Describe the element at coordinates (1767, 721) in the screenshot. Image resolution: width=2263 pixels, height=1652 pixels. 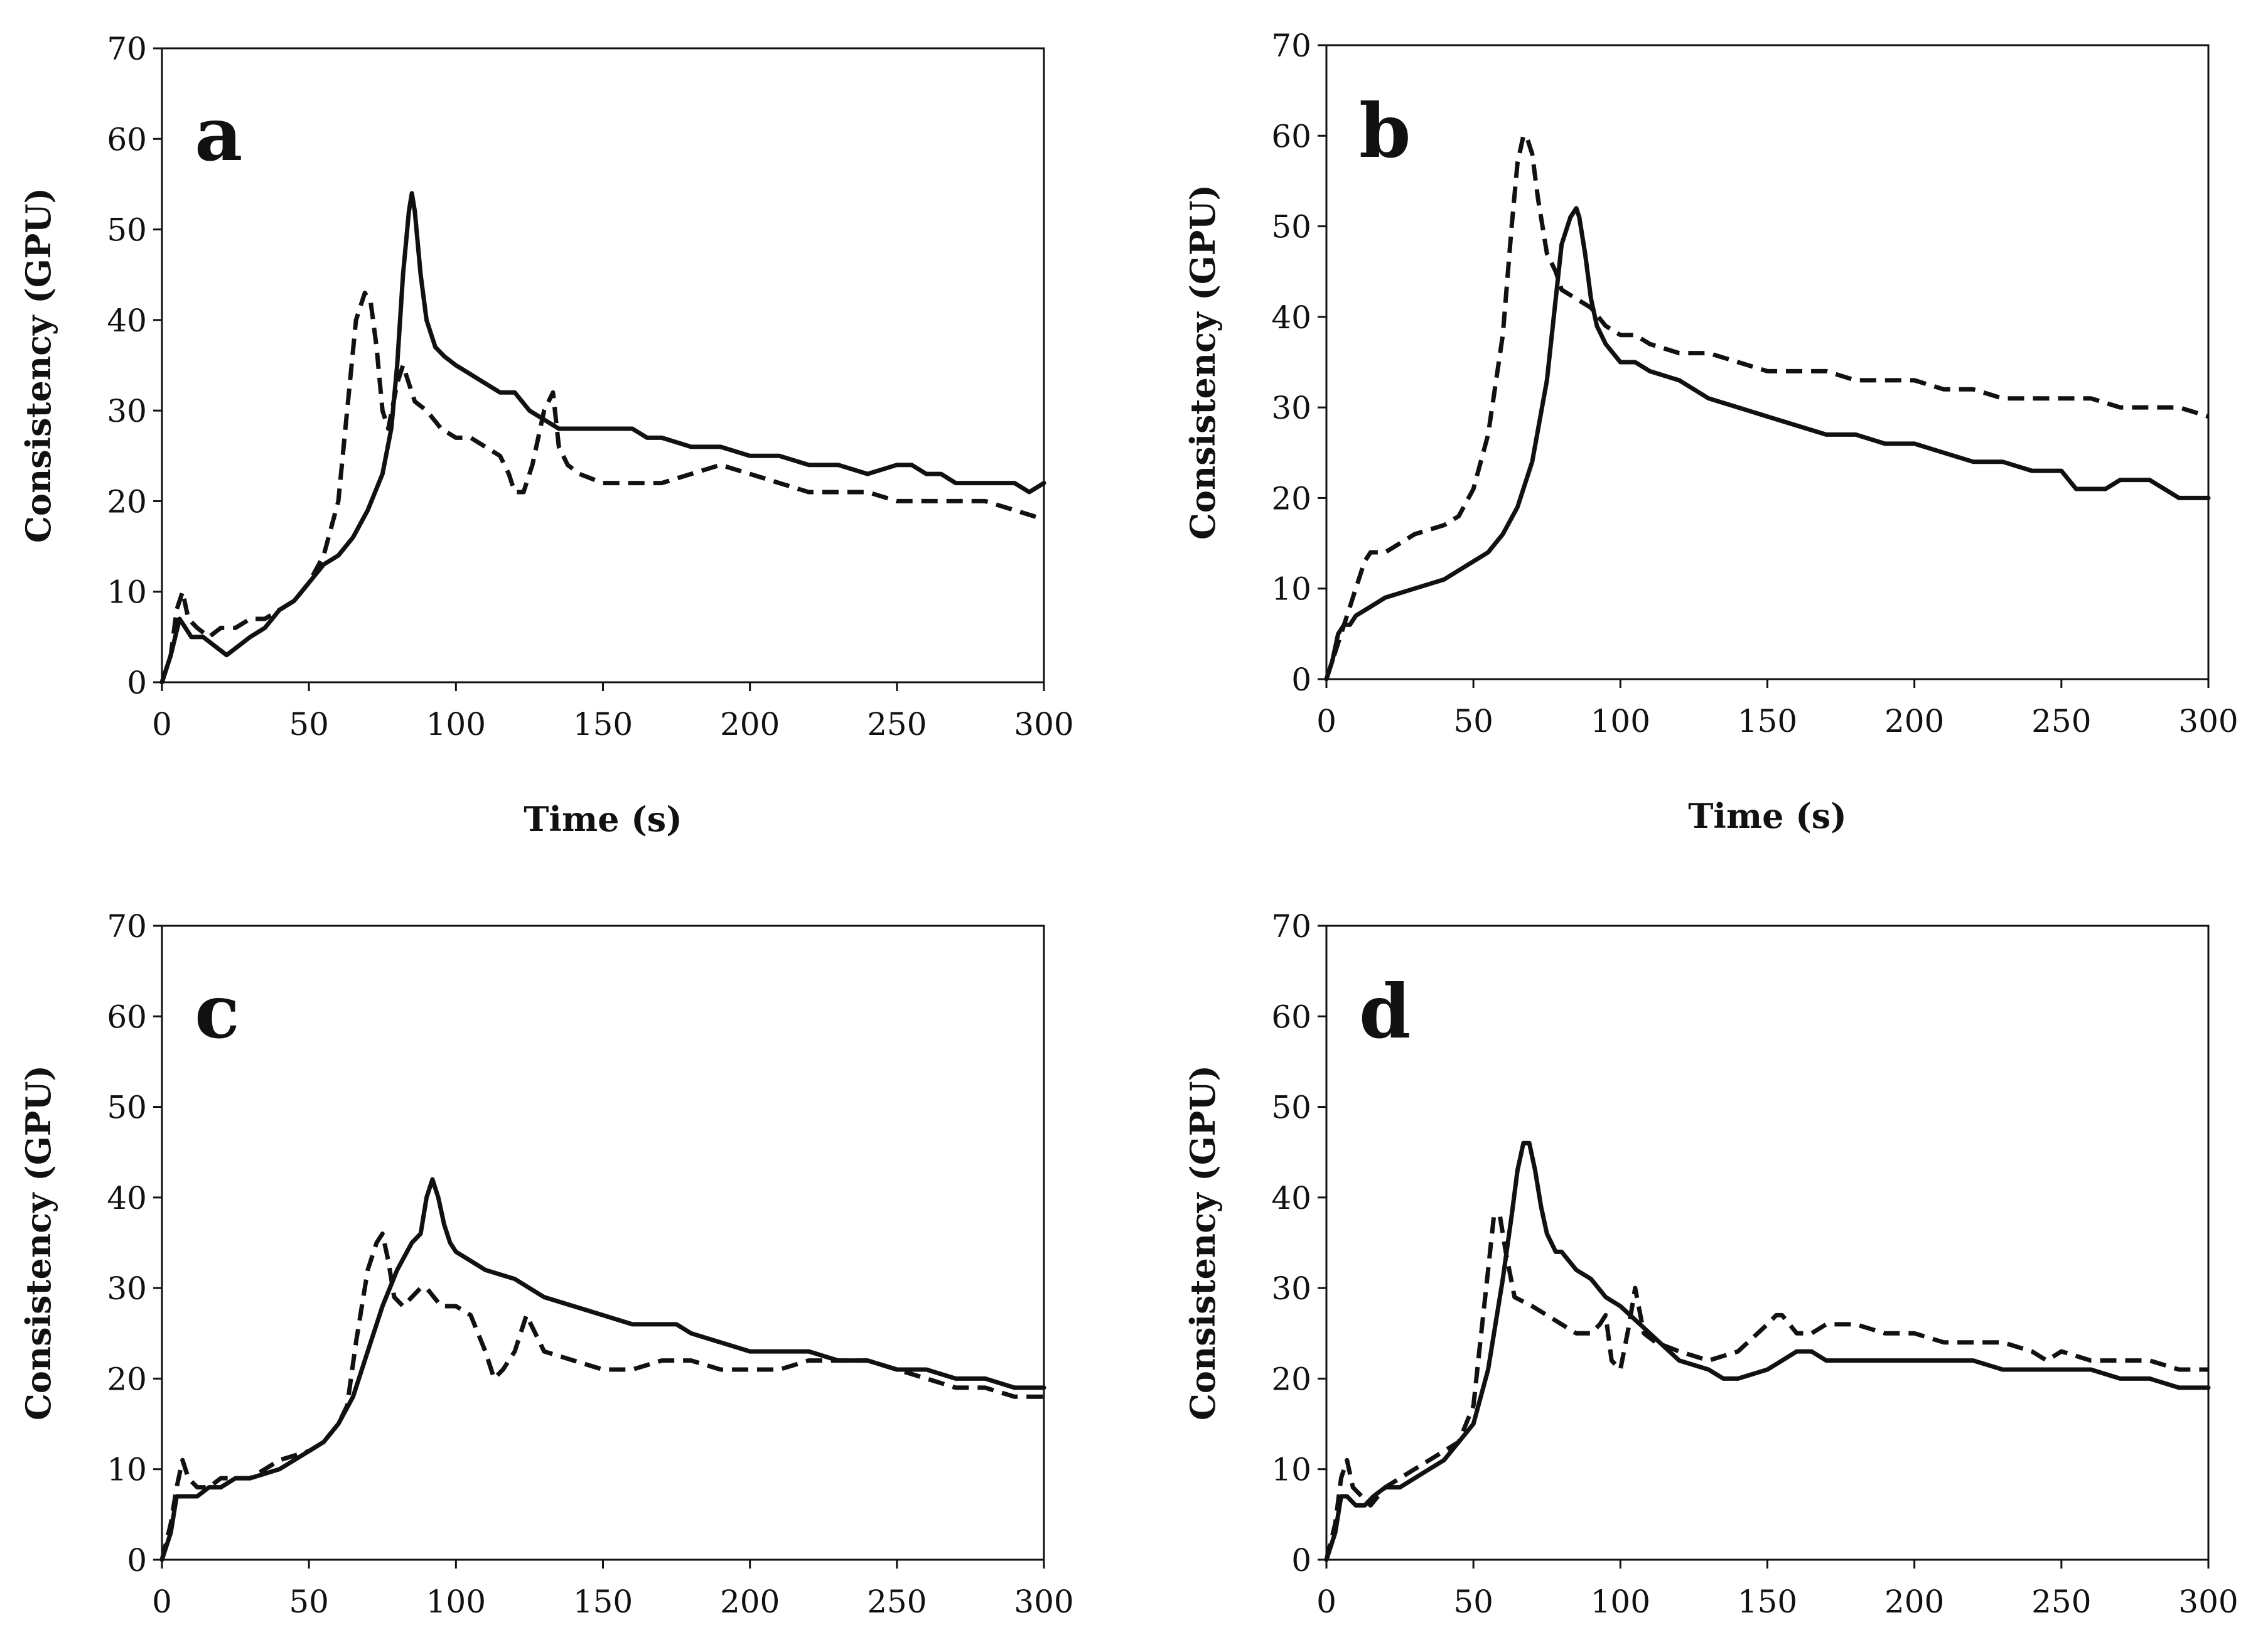
I see `x-tick-label: 150` at that location.